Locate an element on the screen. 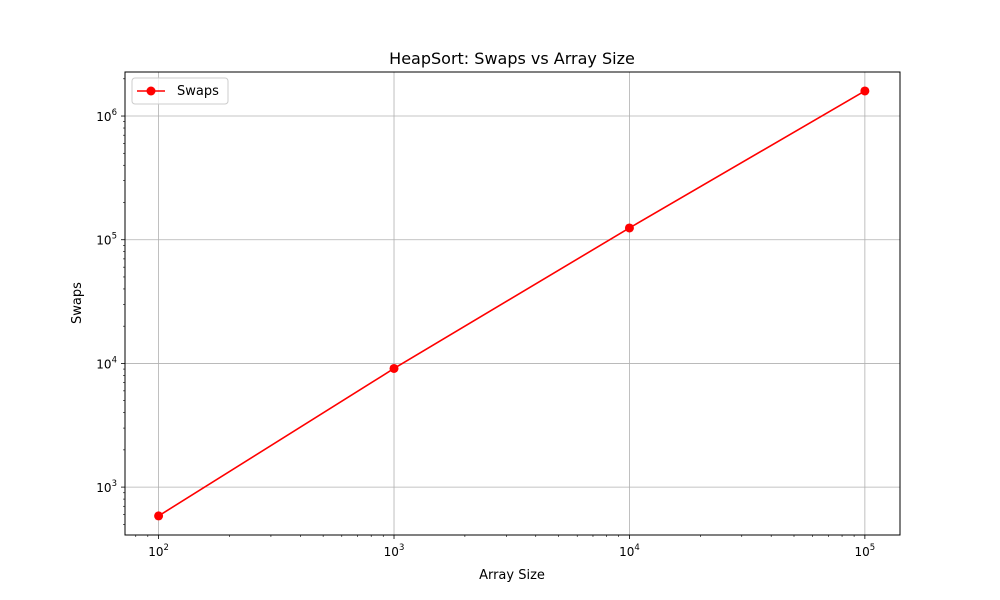 The width and height of the screenshot is (1000, 600). x-tick-label-exponent: 5 is located at coordinates (872, 548).